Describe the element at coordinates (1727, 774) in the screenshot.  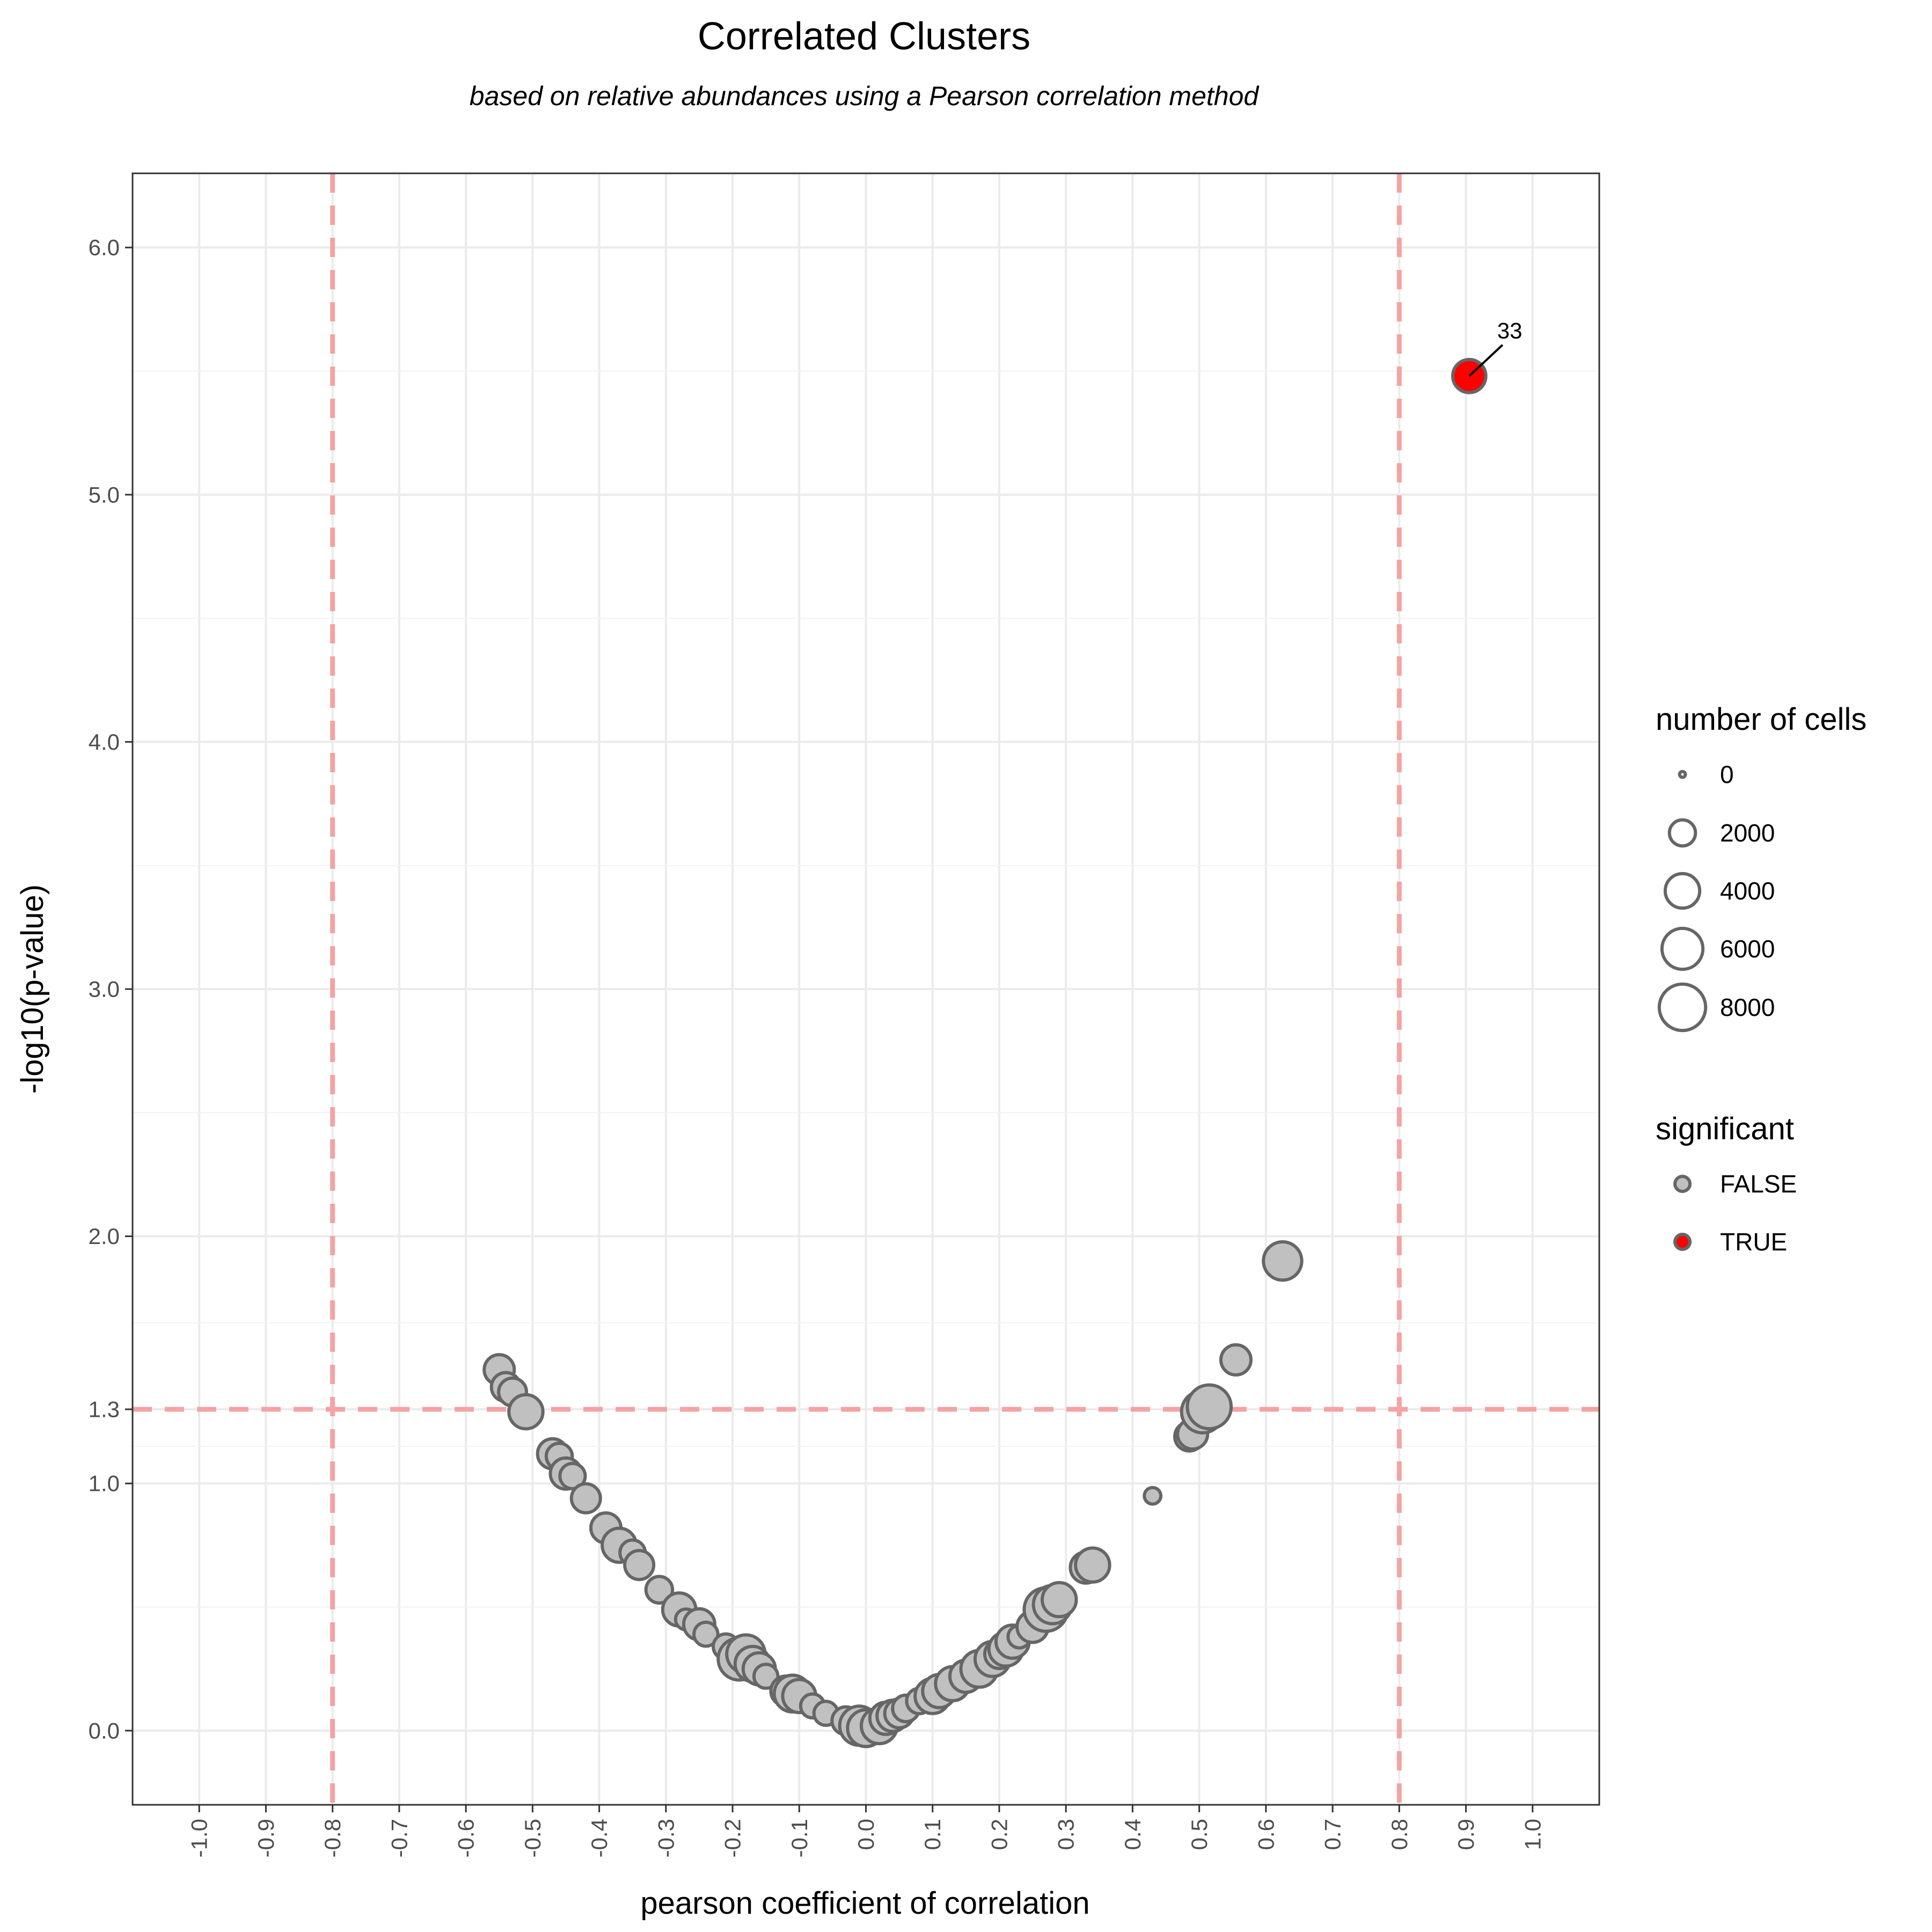
I see `size-legend-label: 0` at that location.